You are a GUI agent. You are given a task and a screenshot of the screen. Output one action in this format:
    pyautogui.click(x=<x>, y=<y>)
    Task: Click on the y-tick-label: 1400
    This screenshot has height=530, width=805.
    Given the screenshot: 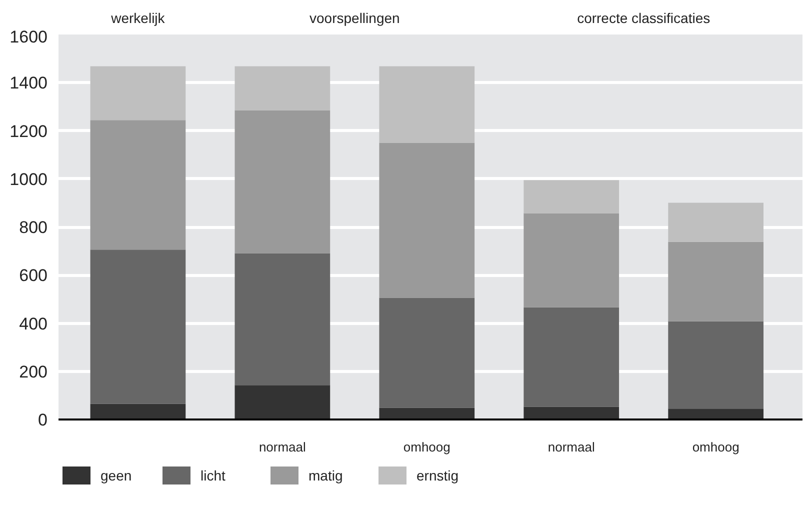 What is the action you would take?
    pyautogui.click(x=29, y=83)
    